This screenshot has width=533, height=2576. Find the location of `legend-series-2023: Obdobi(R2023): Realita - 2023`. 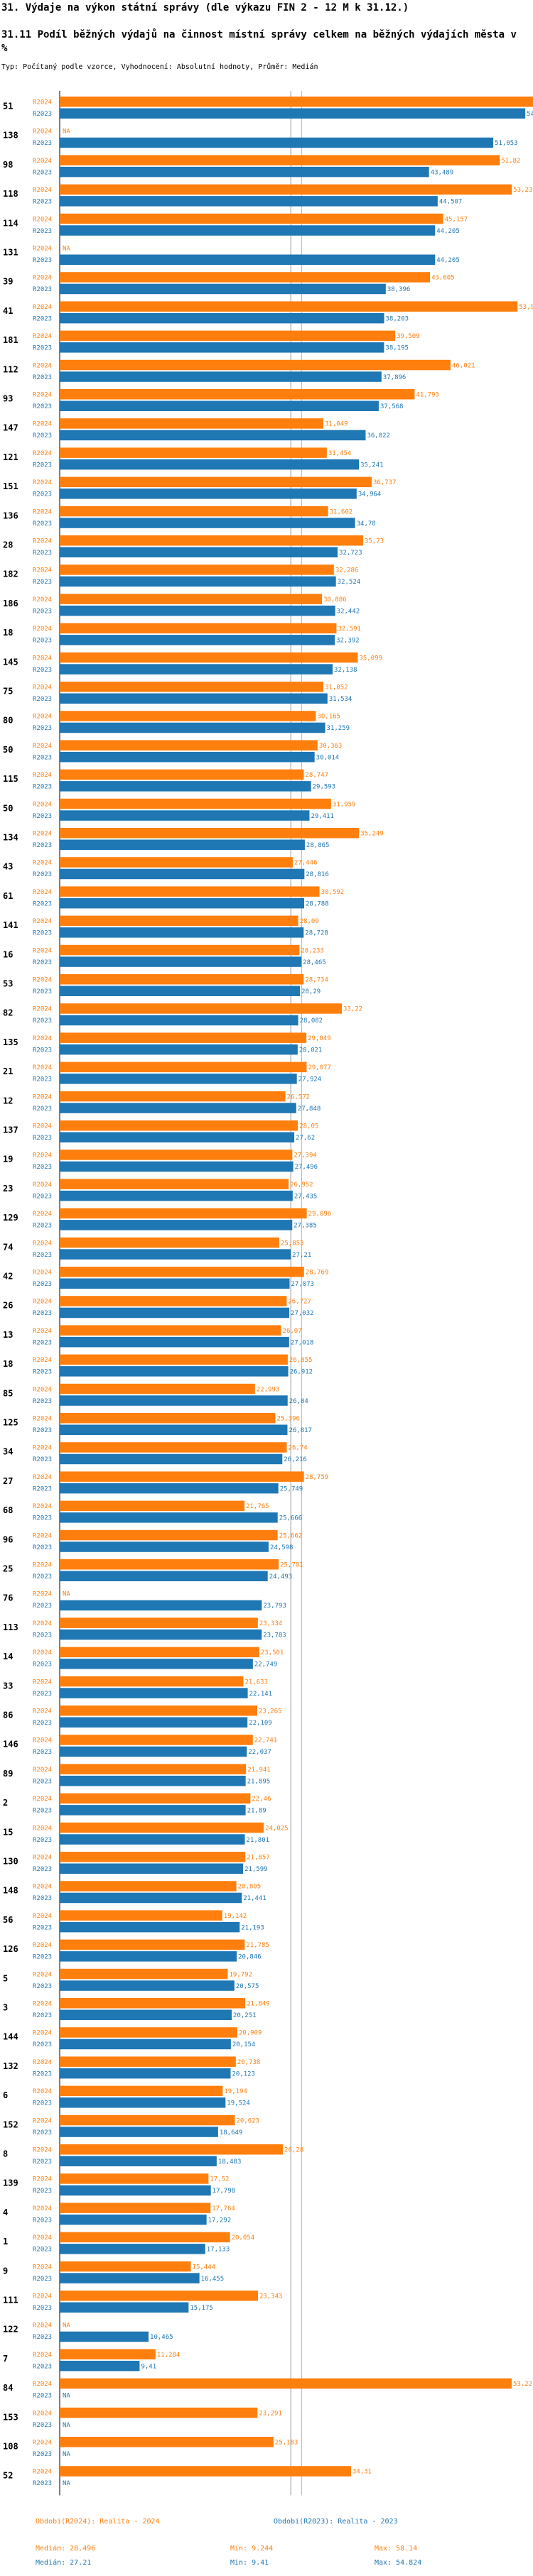

legend-series-2023: Obdobi(R2023): Realita - 2023 is located at coordinates (336, 2522).